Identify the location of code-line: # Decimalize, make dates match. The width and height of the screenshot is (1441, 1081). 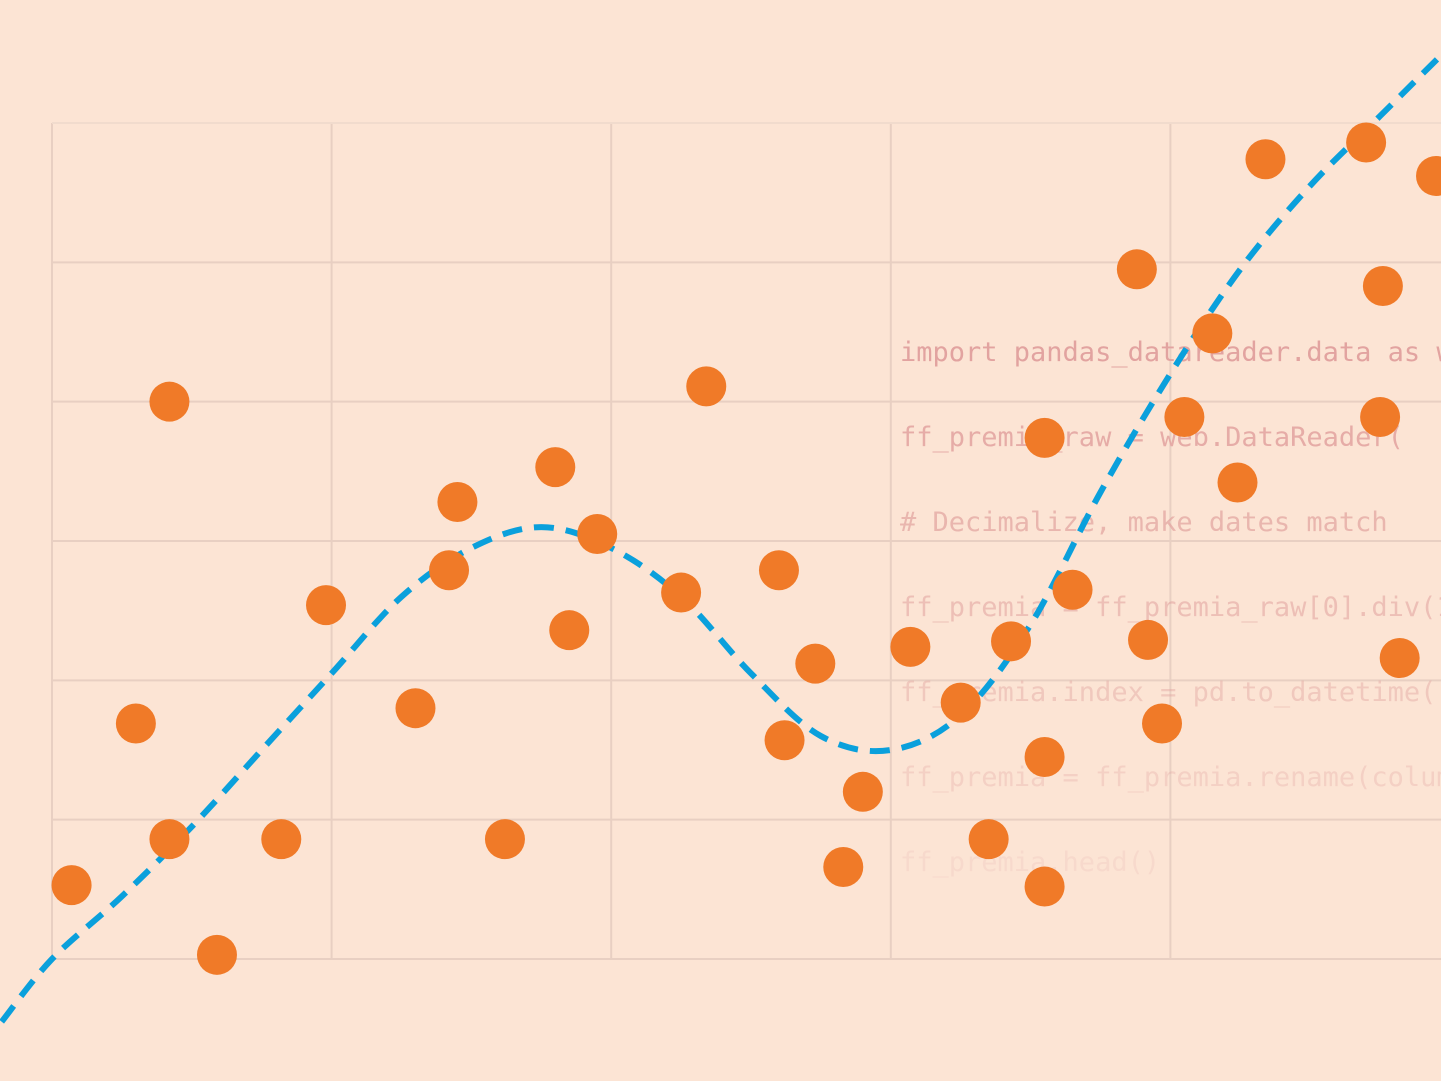
(1144, 522).